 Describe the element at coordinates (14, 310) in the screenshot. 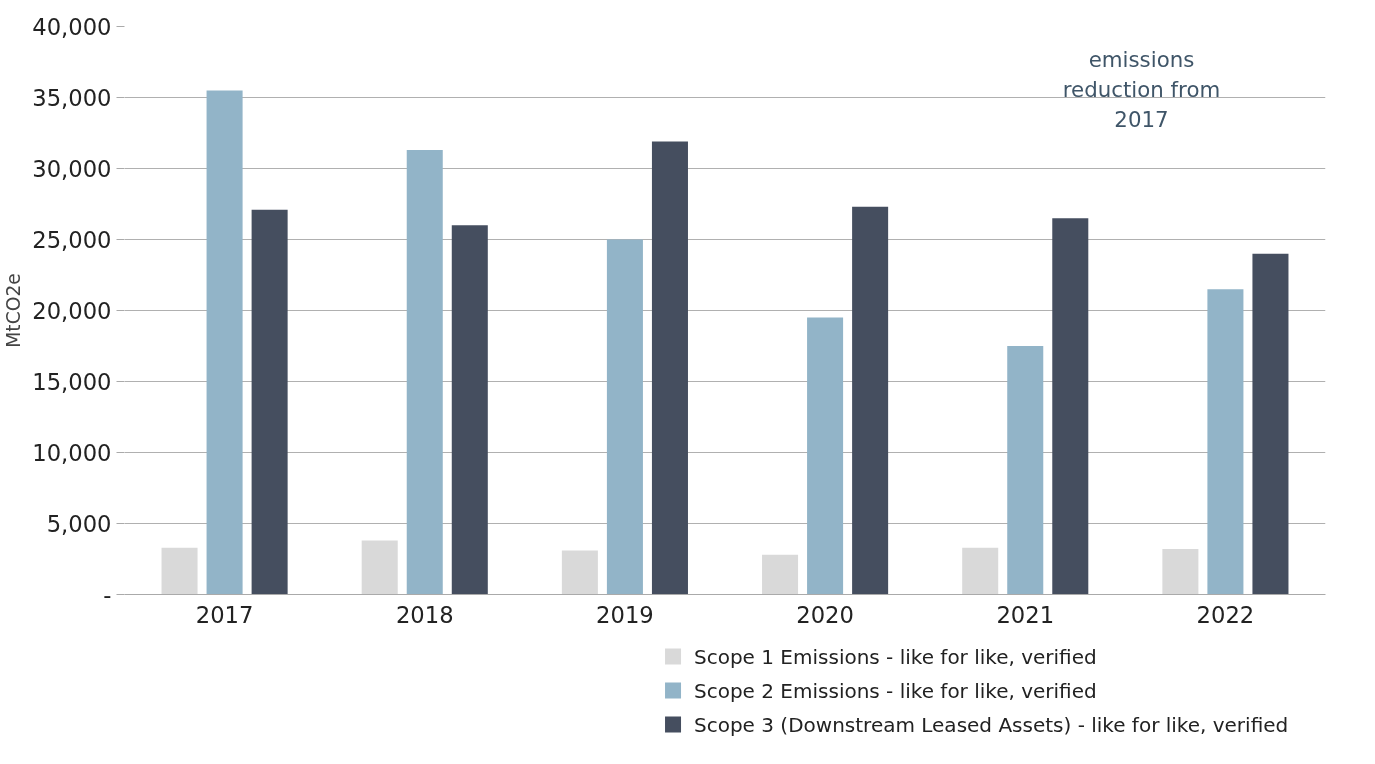

I see `y-axis-title: MtCO2e` at that location.